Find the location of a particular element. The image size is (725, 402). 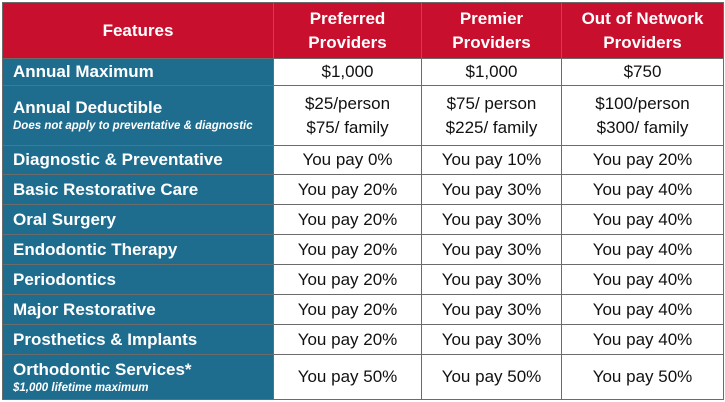

feature-cell: Prosthetics & Implants is located at coordinates (138, 339).